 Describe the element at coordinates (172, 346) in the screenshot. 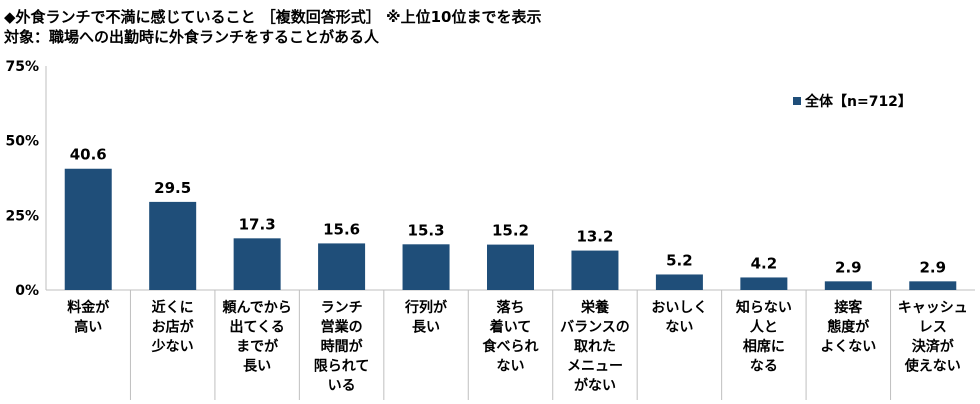

I see `x-tick-label: 少ない` at that location.